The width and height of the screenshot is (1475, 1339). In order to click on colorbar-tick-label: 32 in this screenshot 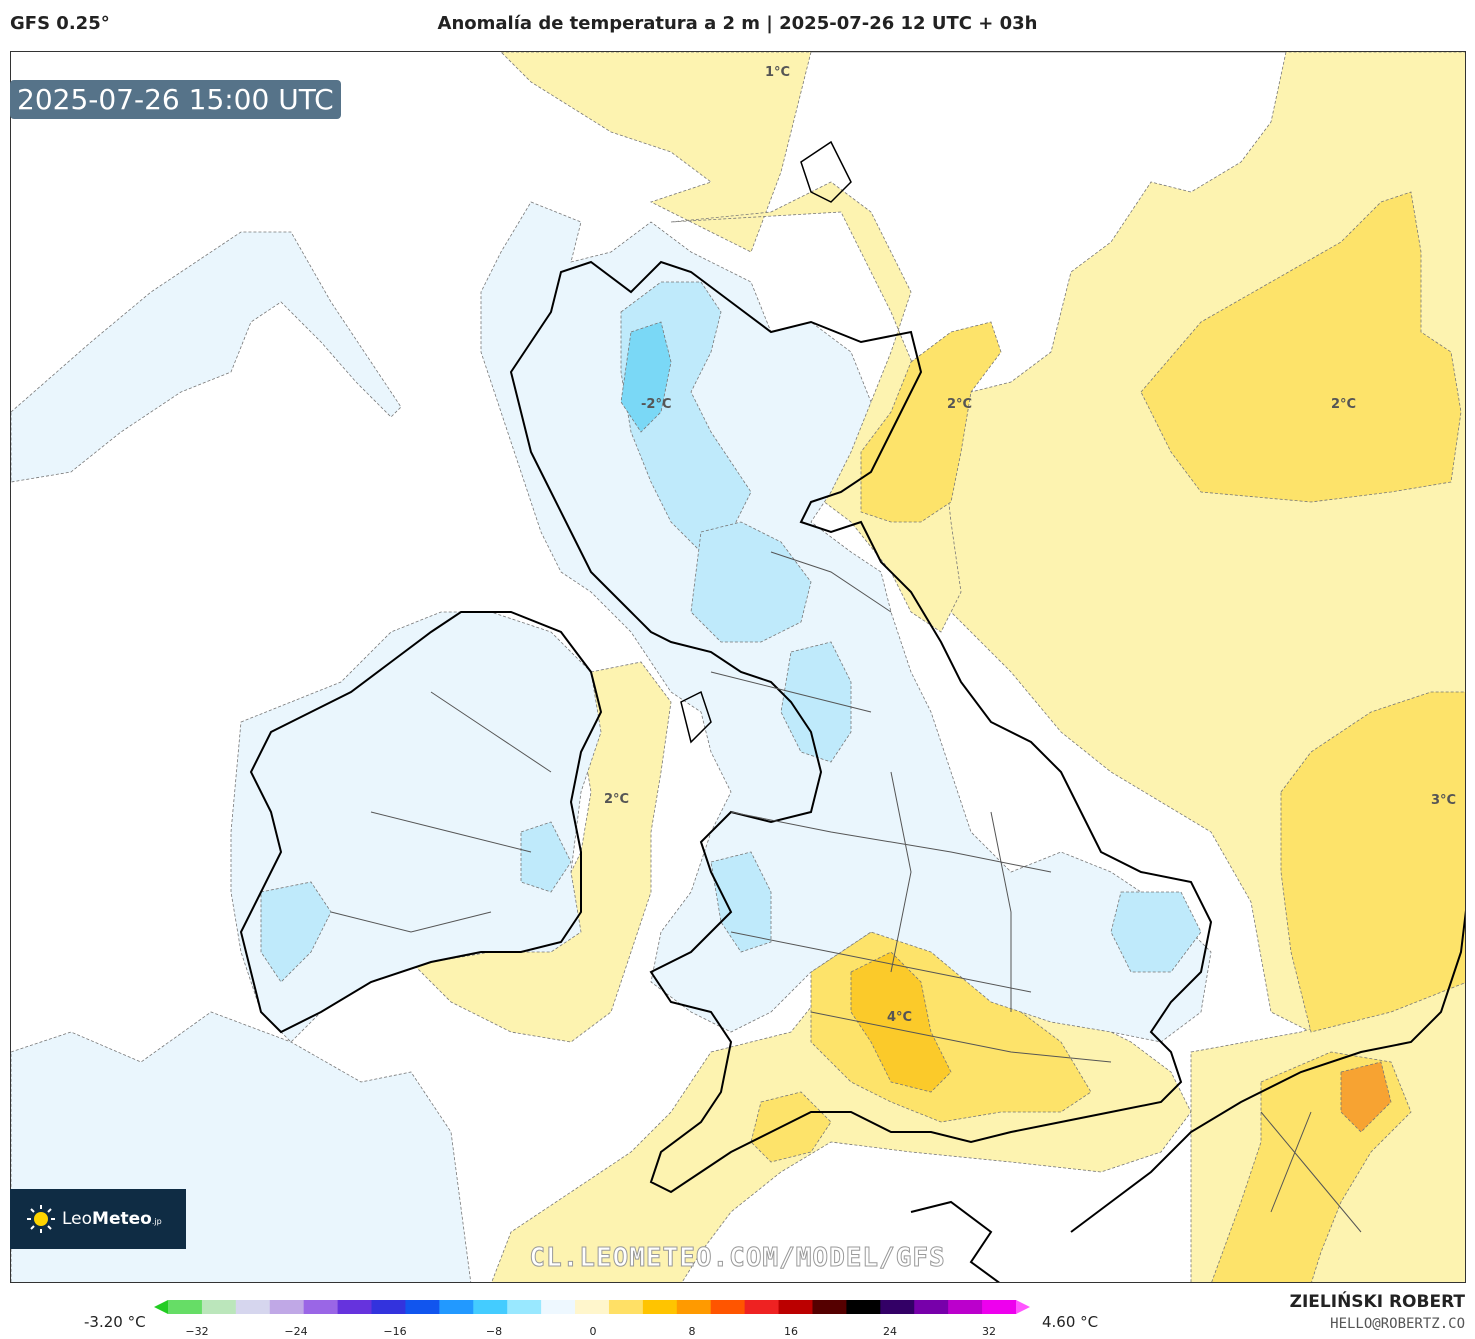, I will do `click(989, 1331)`.